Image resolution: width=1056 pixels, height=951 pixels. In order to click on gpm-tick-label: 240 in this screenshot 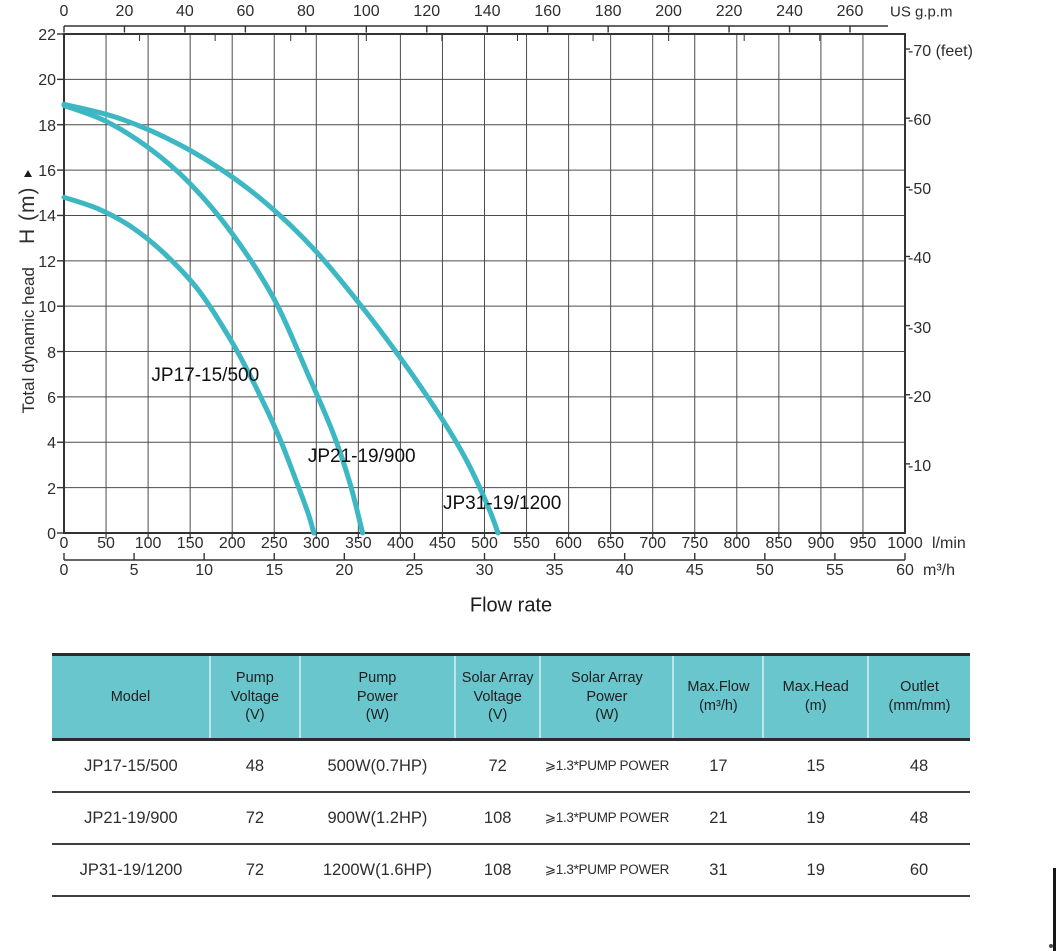, I will do `click(789, 11)`.